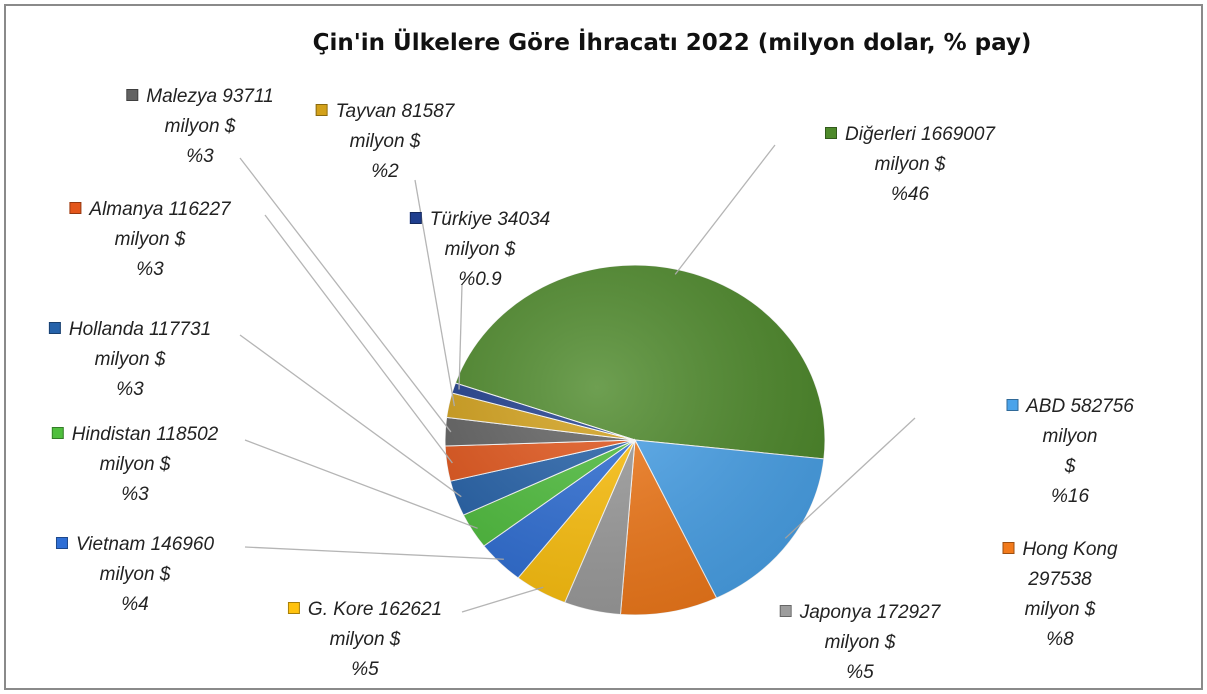 Image resolution: width=1207 pixels, height=694 pixels. Describe the element at coordinates (159, 464) in the screenshot. I see `value-label: 118502 milyon $ %3` at that location.